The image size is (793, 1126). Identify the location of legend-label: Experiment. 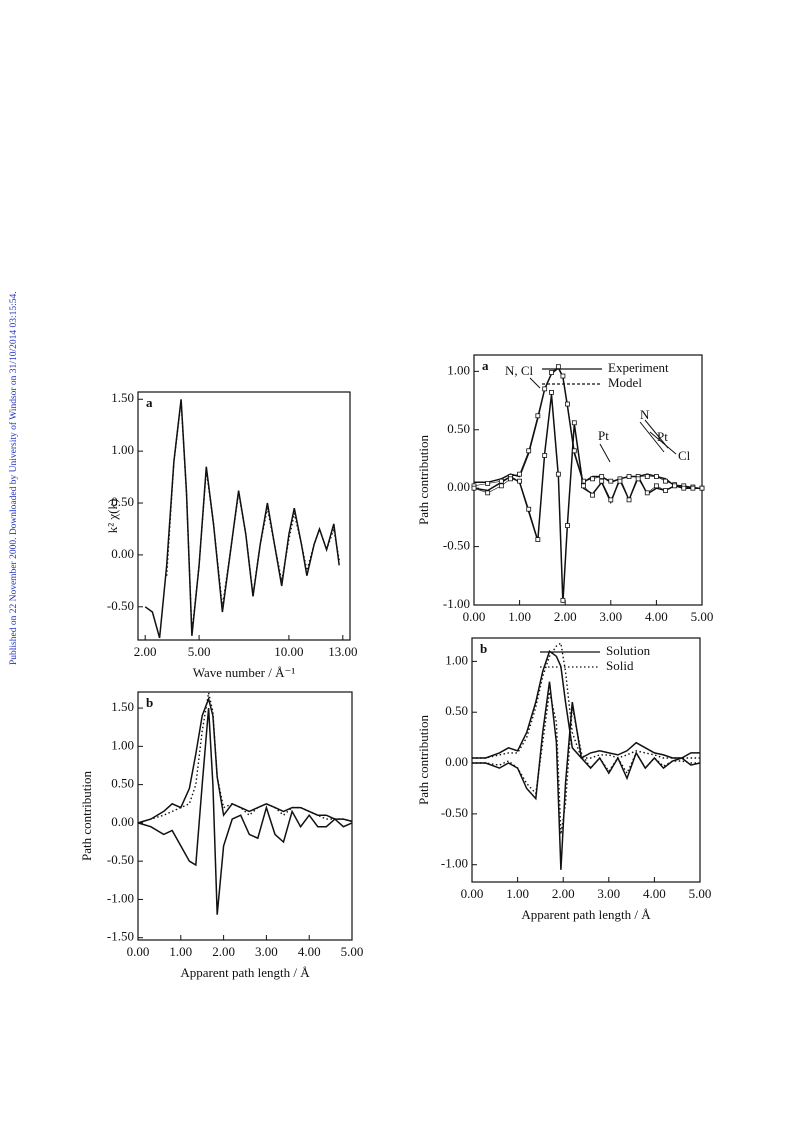
(638, 367).